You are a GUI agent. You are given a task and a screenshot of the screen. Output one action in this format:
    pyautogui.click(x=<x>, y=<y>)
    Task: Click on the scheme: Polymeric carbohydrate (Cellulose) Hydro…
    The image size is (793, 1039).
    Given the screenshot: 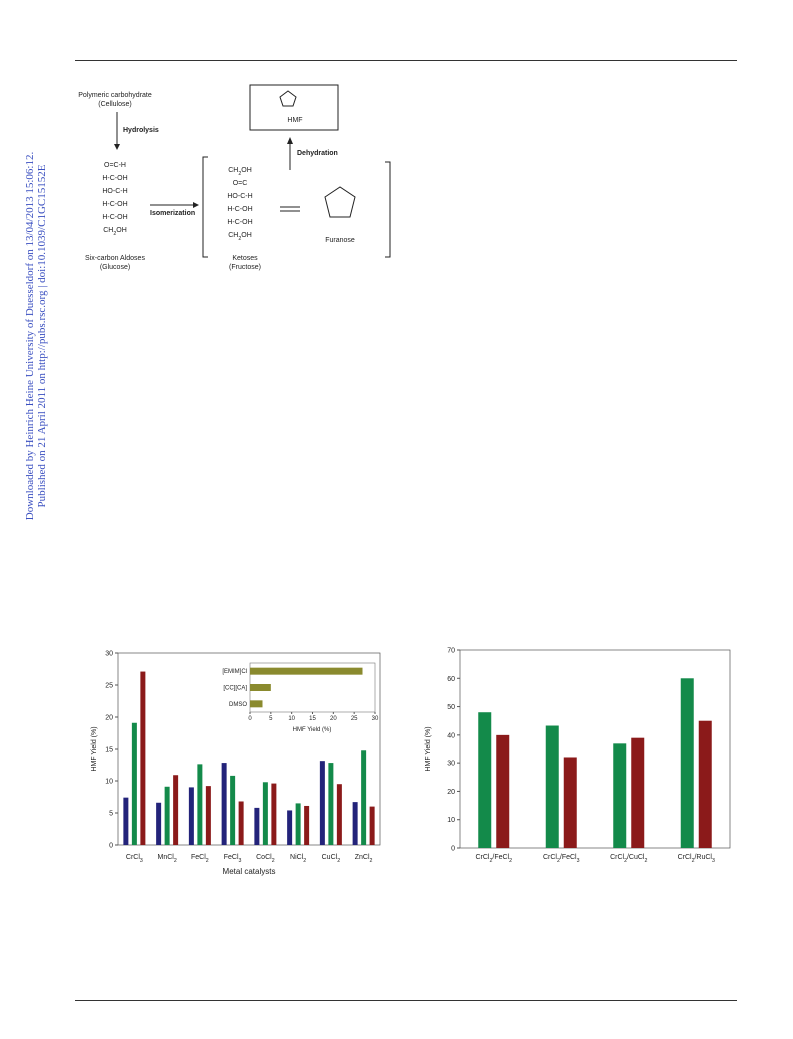 What is the action you would take?
    pyautogui.click(x=234, y=177)
    